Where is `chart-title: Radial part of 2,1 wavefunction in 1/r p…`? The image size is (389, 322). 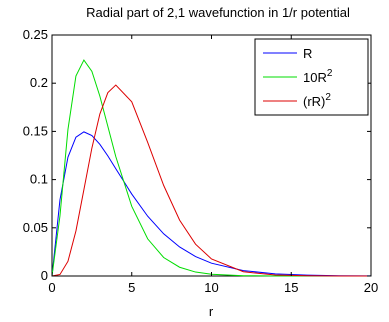 chart-title: Radial part of 2,1 wavefunction in 1/r p… is located at coordinates (218, 12).